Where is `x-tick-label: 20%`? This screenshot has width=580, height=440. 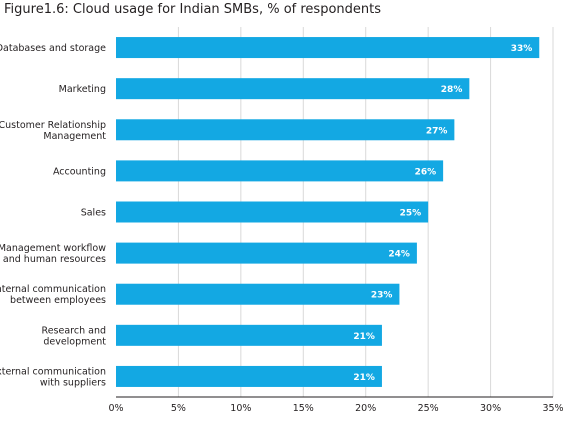 x-tick-label: 20% is located at coordinates (365, 408).